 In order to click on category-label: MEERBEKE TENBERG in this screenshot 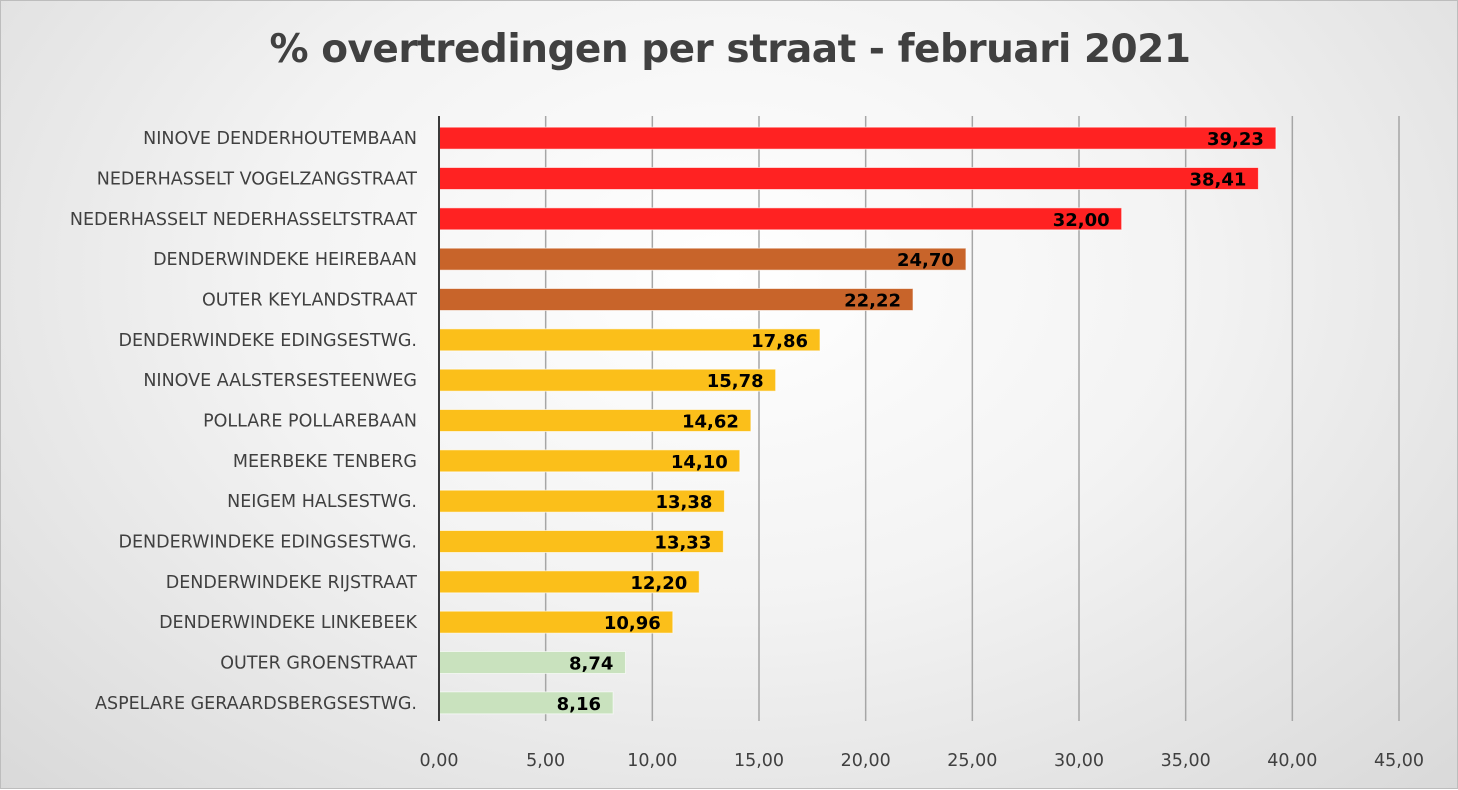, I will do `click(325, 462)`.